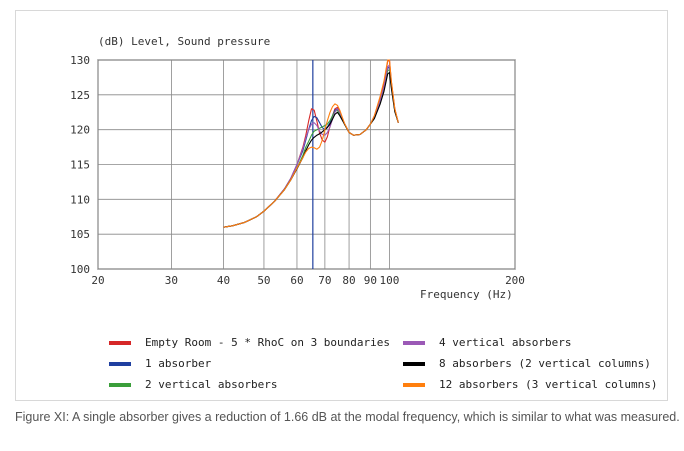  I want to click on y-tick-label: 105, so click(80, 234).